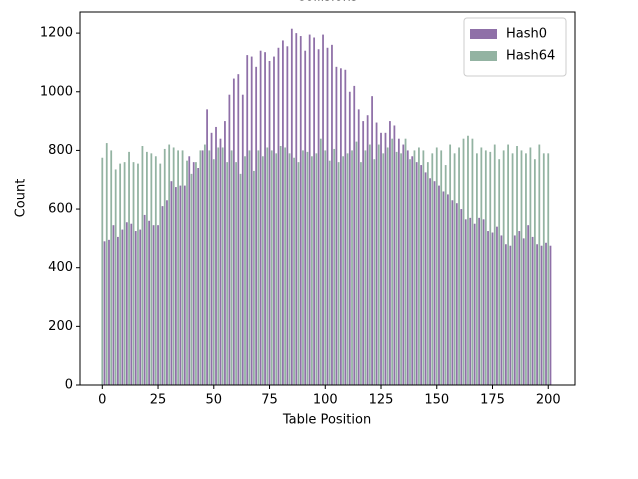 The width and height of the screenshot is (638, 479). I want to click on x-tick-label: 25, so click(158, 400).